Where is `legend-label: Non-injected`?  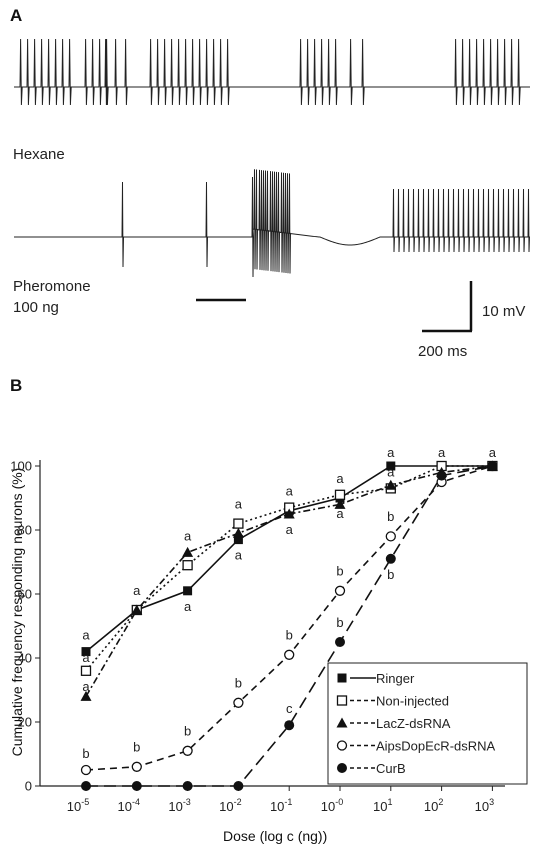 legend-label: Non-injected is located at coordinates (412, 701).